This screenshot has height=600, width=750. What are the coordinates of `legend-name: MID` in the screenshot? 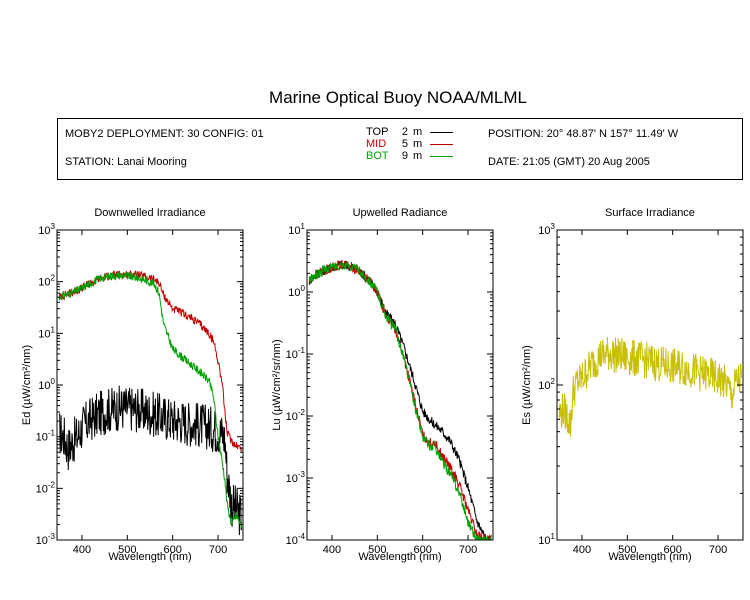 It's located at (376, 144).